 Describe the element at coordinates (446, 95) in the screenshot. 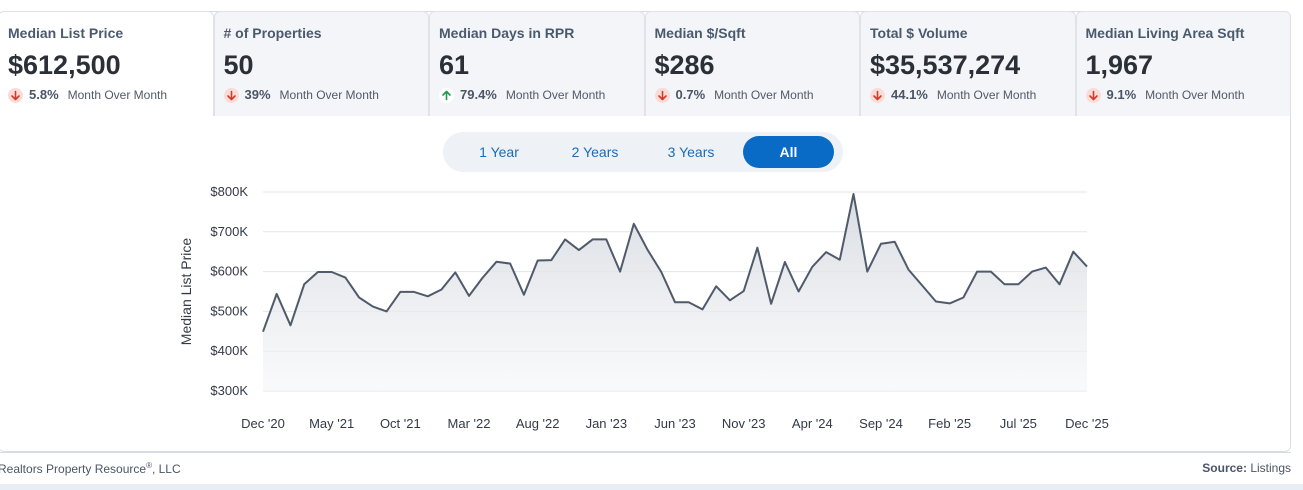

I see `arrow-up-icon` at that location.